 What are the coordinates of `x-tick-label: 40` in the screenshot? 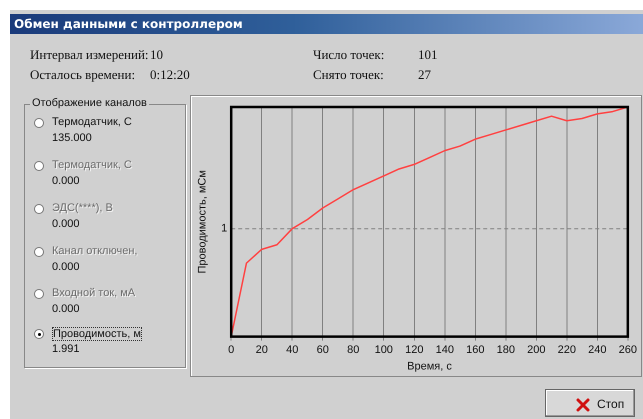 It's located at (292, 350).